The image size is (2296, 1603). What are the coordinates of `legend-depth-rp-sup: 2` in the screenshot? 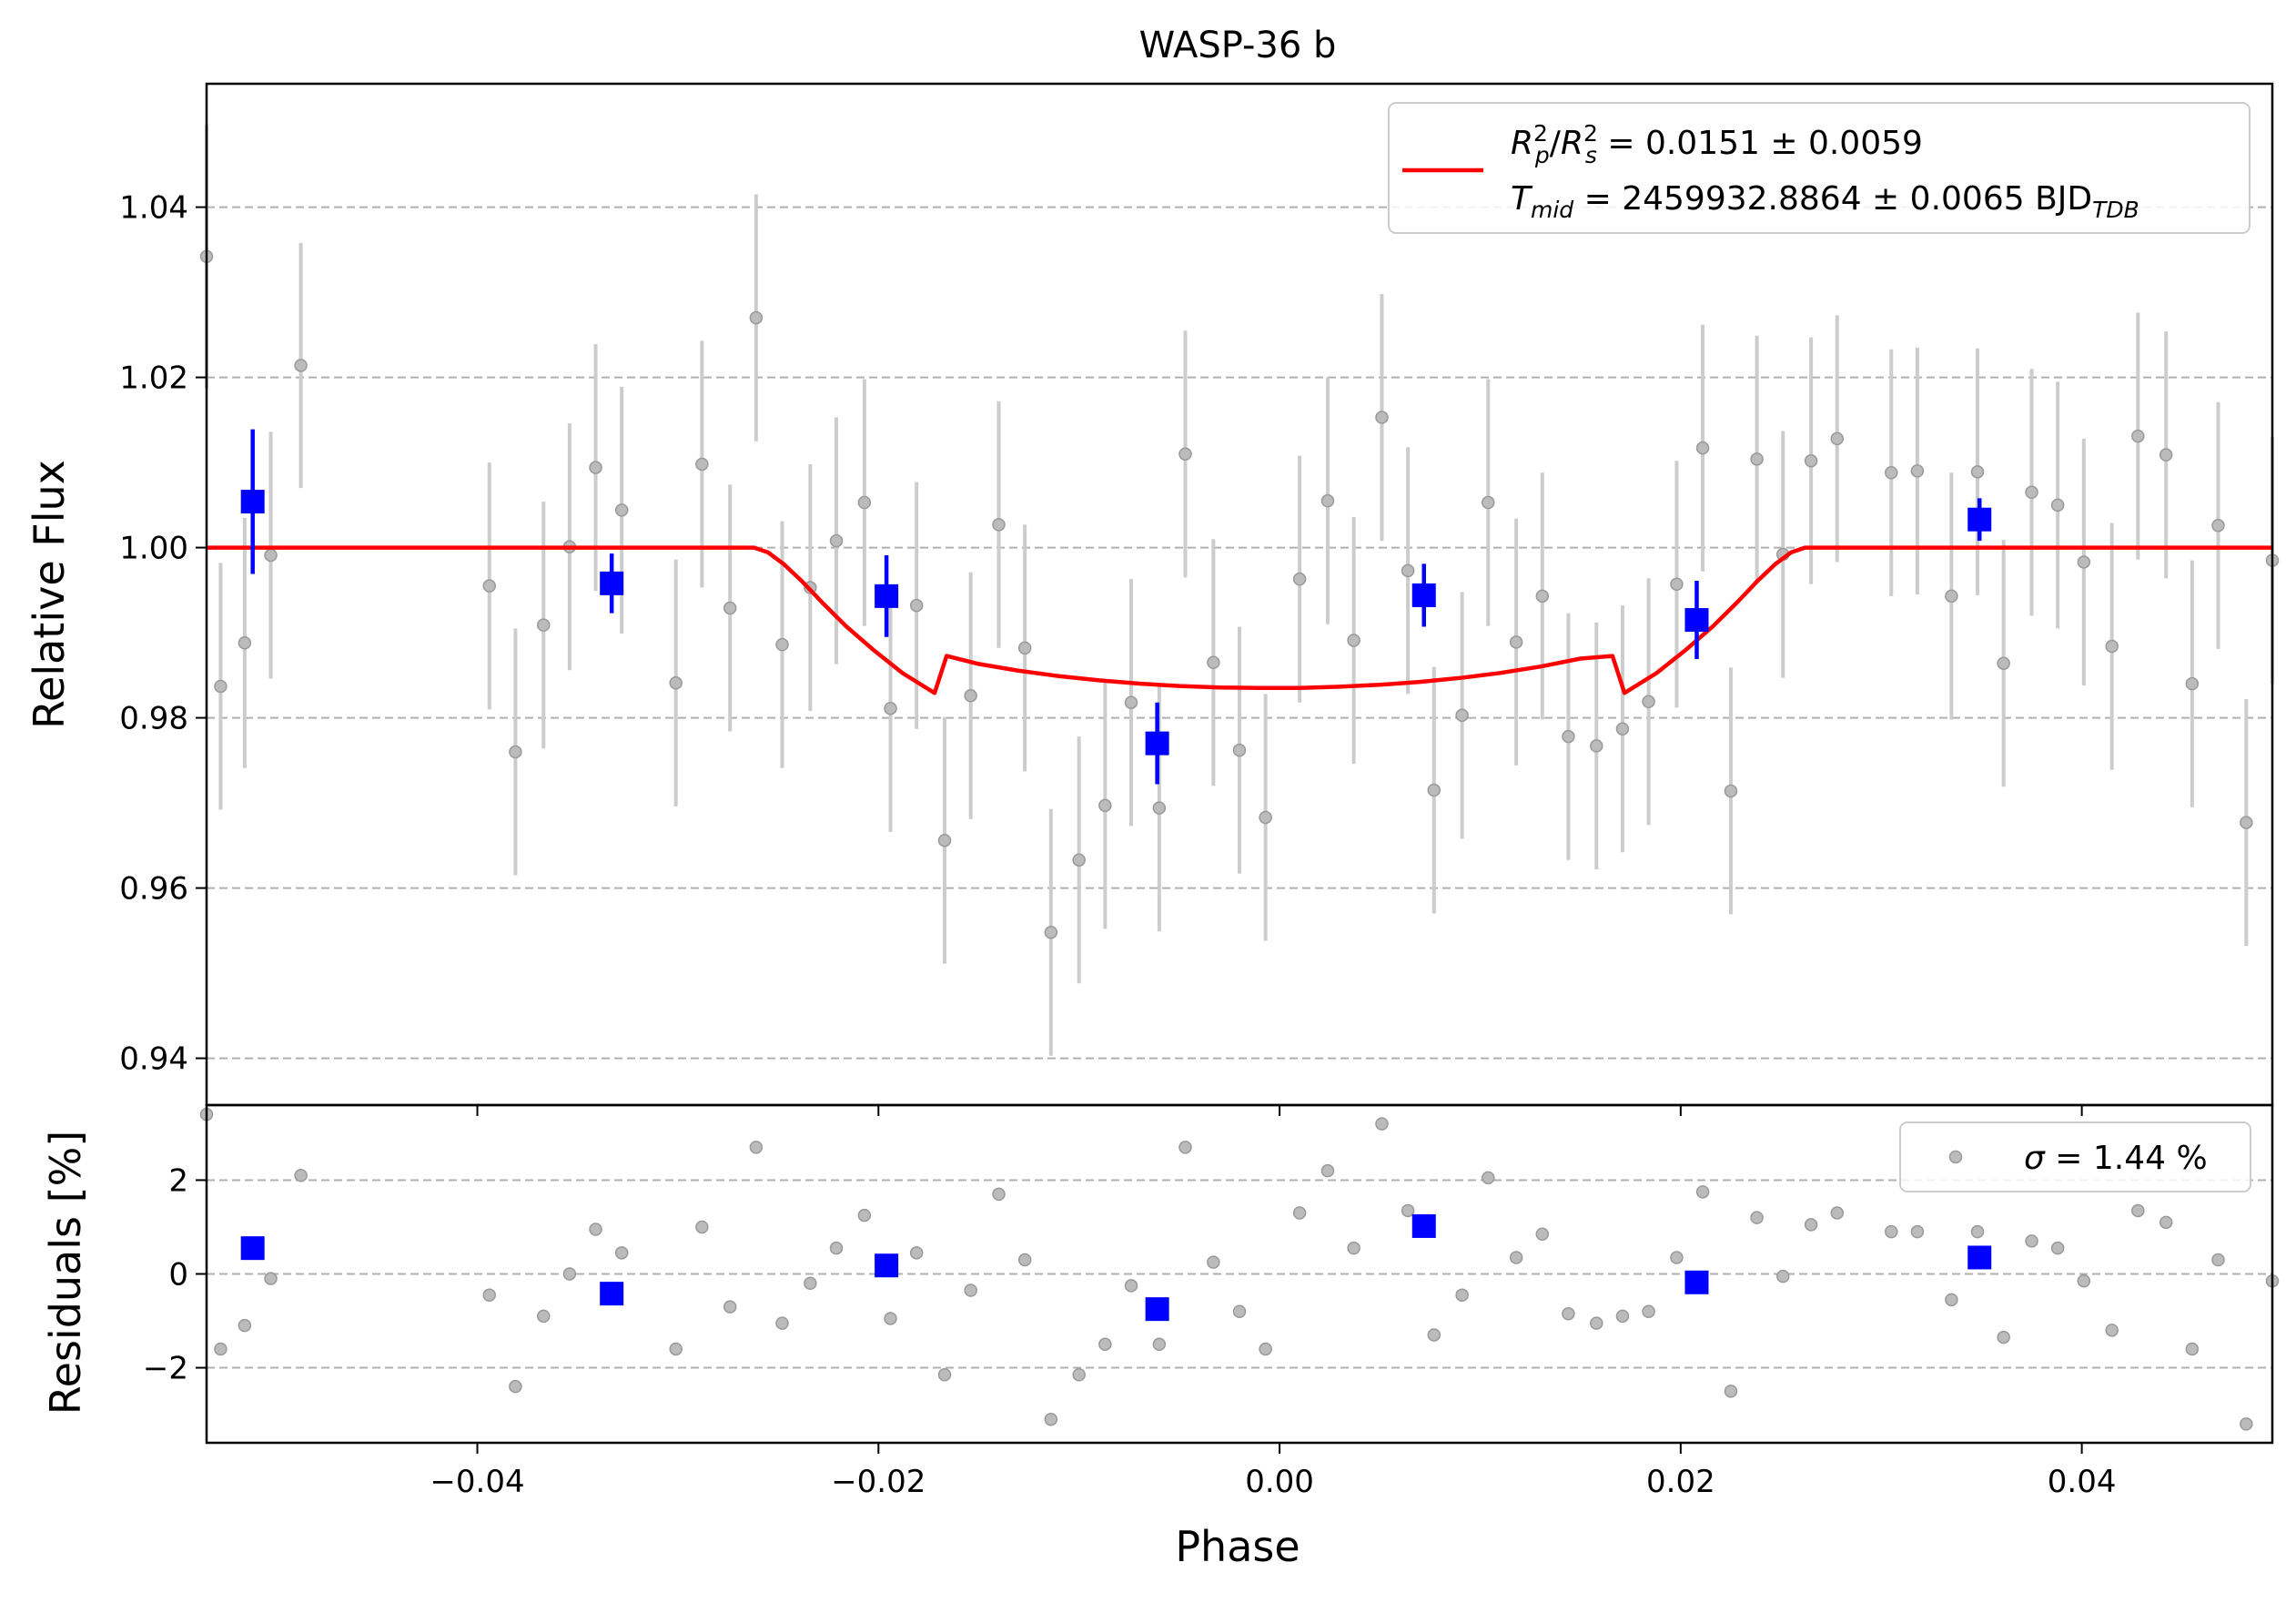 It's located at (1541, 133).